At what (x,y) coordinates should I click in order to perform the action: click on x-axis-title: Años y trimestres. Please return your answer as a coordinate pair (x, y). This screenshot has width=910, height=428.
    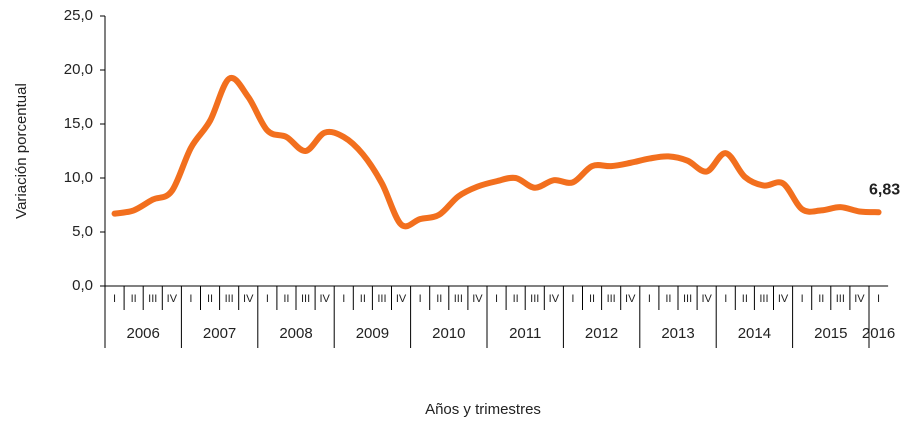
    Looking at the image, I should click on (483, 409).